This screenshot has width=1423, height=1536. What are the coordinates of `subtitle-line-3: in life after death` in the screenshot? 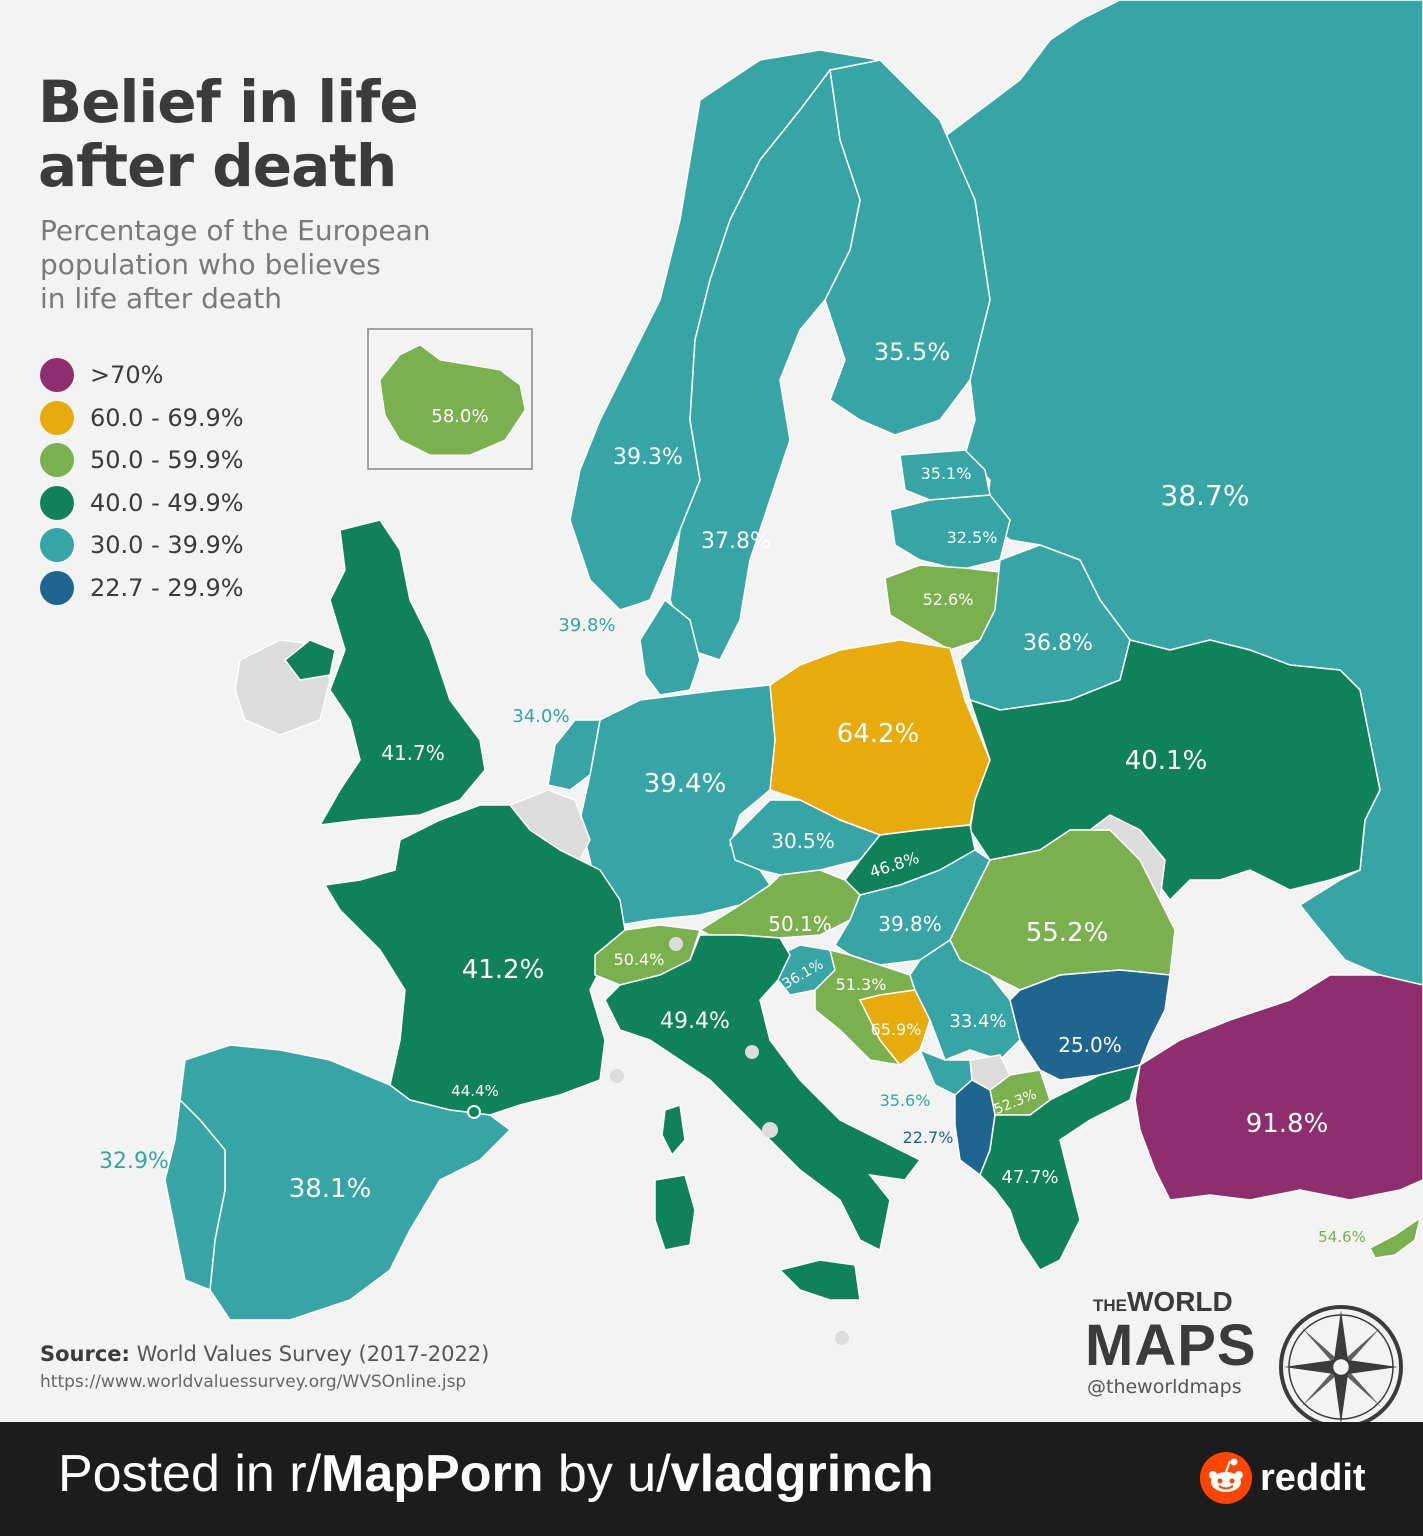 It's located at (161, 298).